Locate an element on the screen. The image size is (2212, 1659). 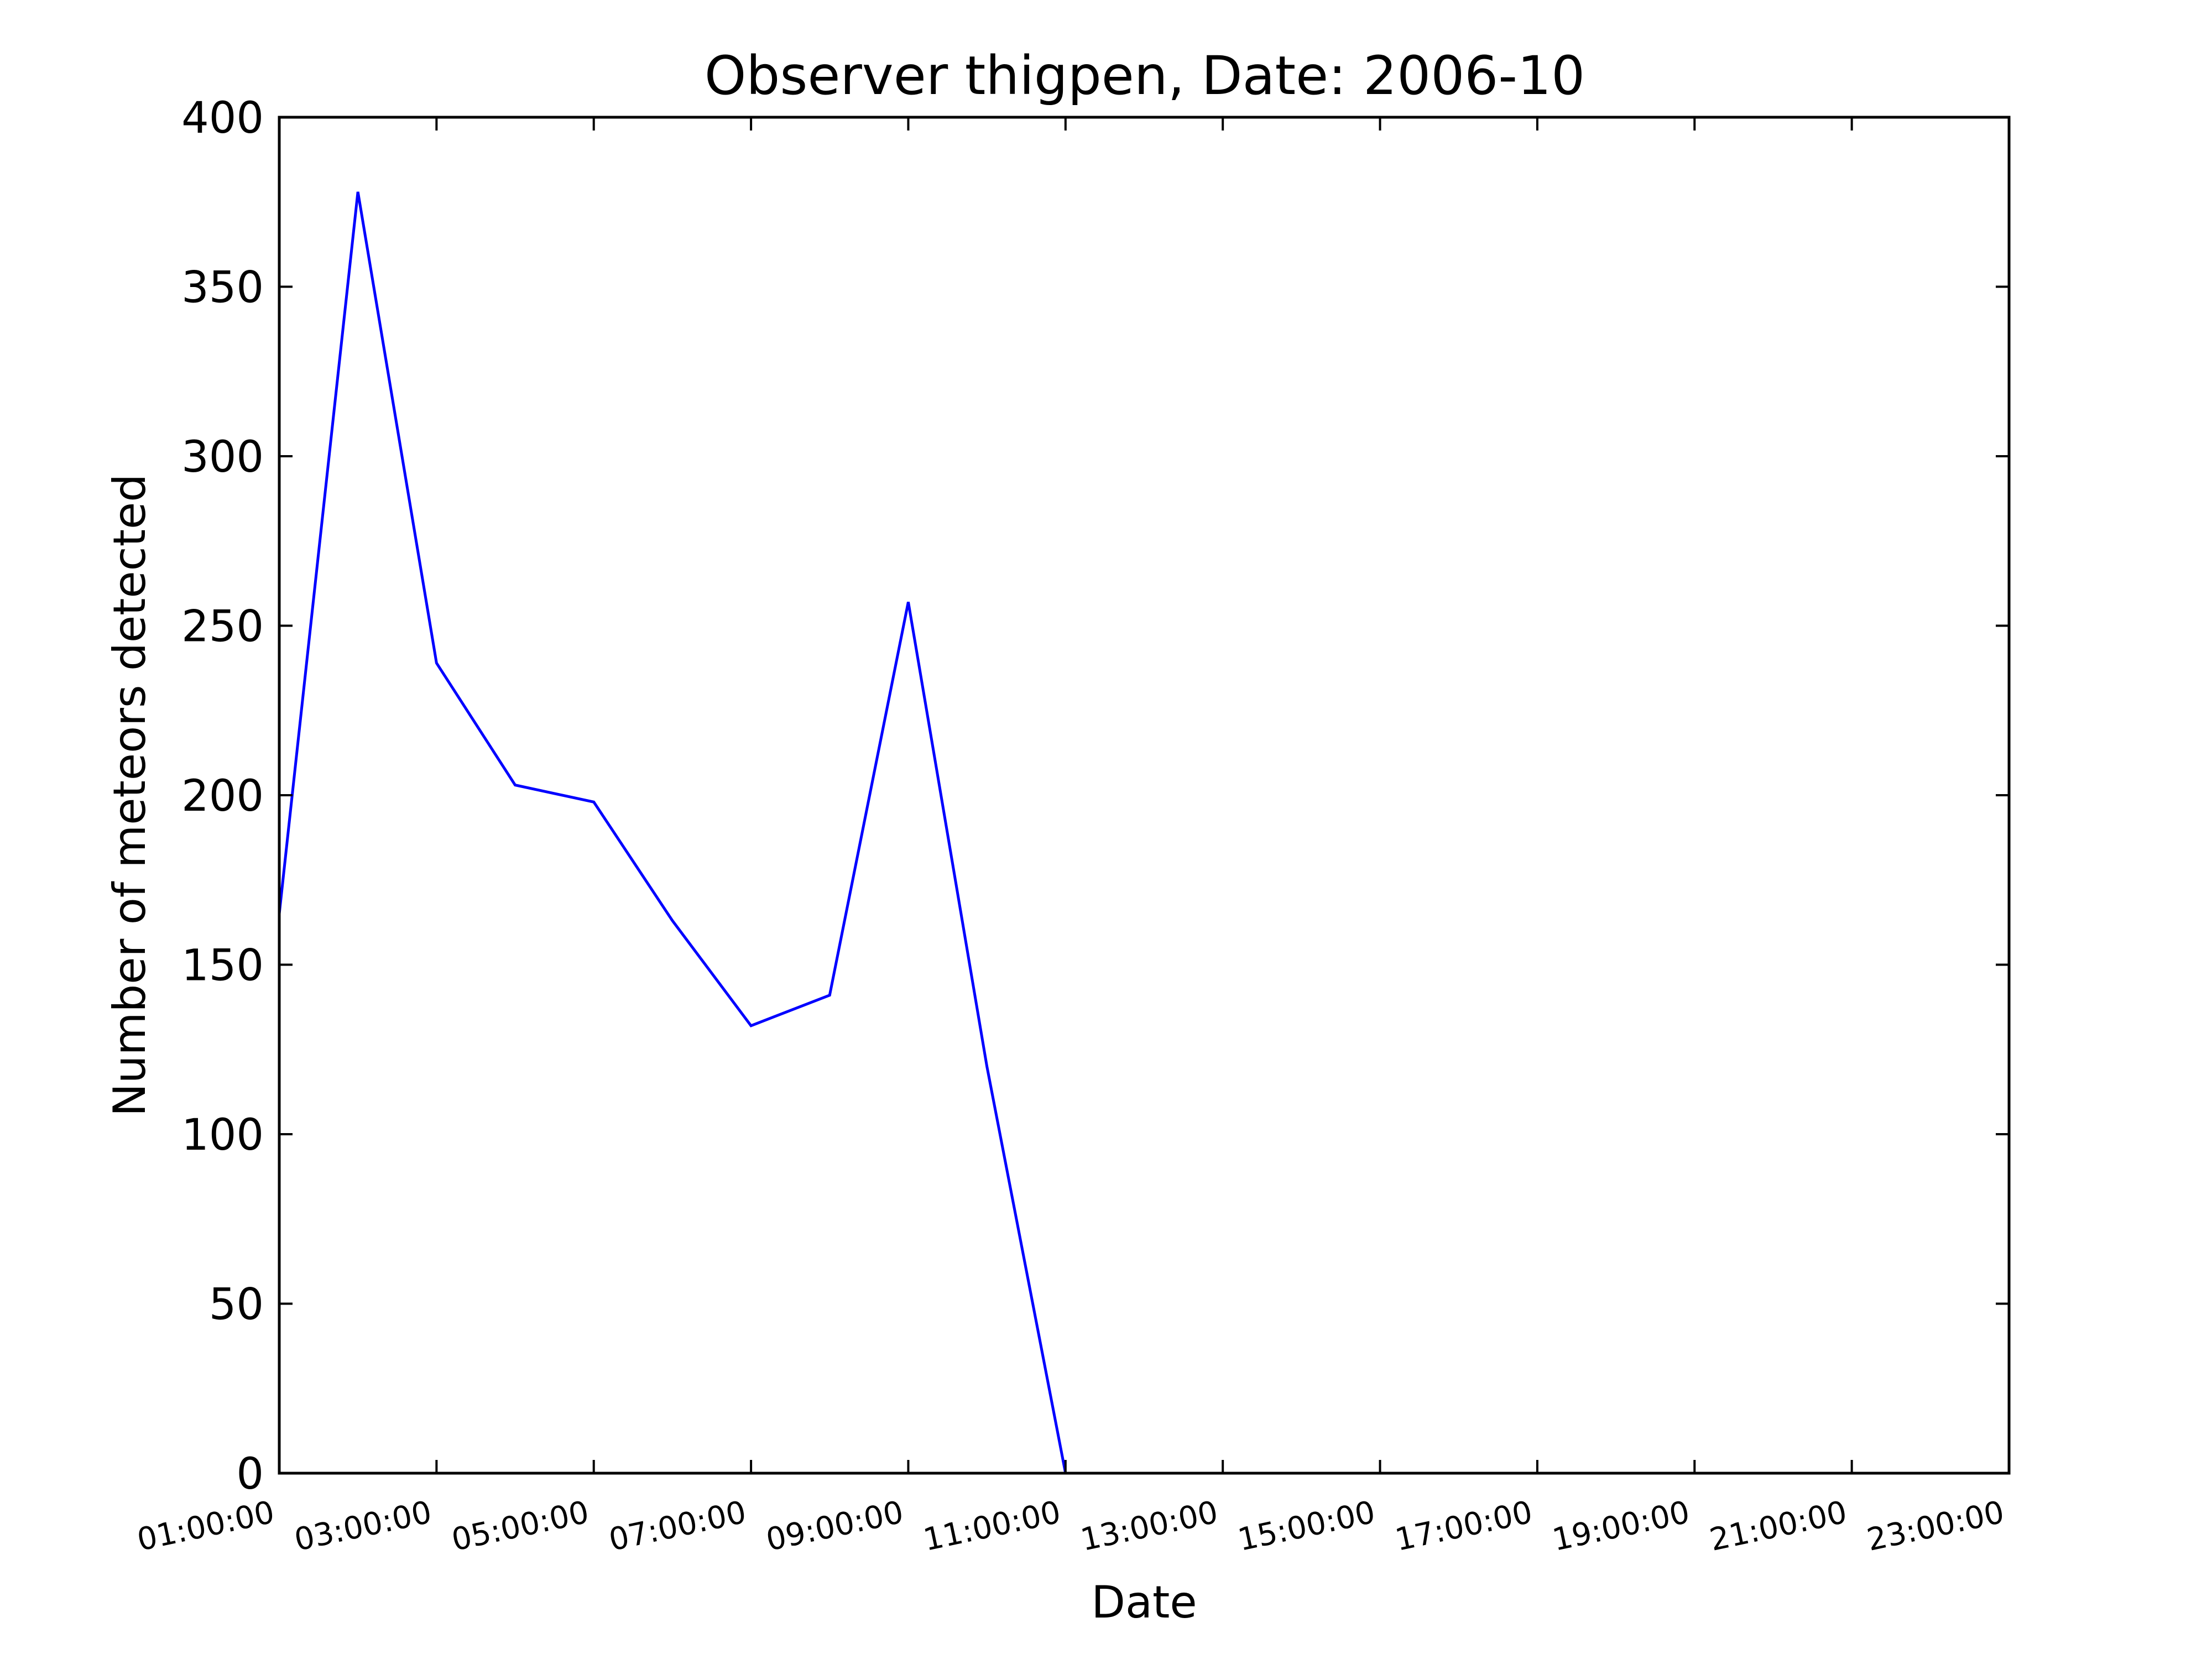
y-axis-title: Number of meteors detected is located at coordinates (130, 795).